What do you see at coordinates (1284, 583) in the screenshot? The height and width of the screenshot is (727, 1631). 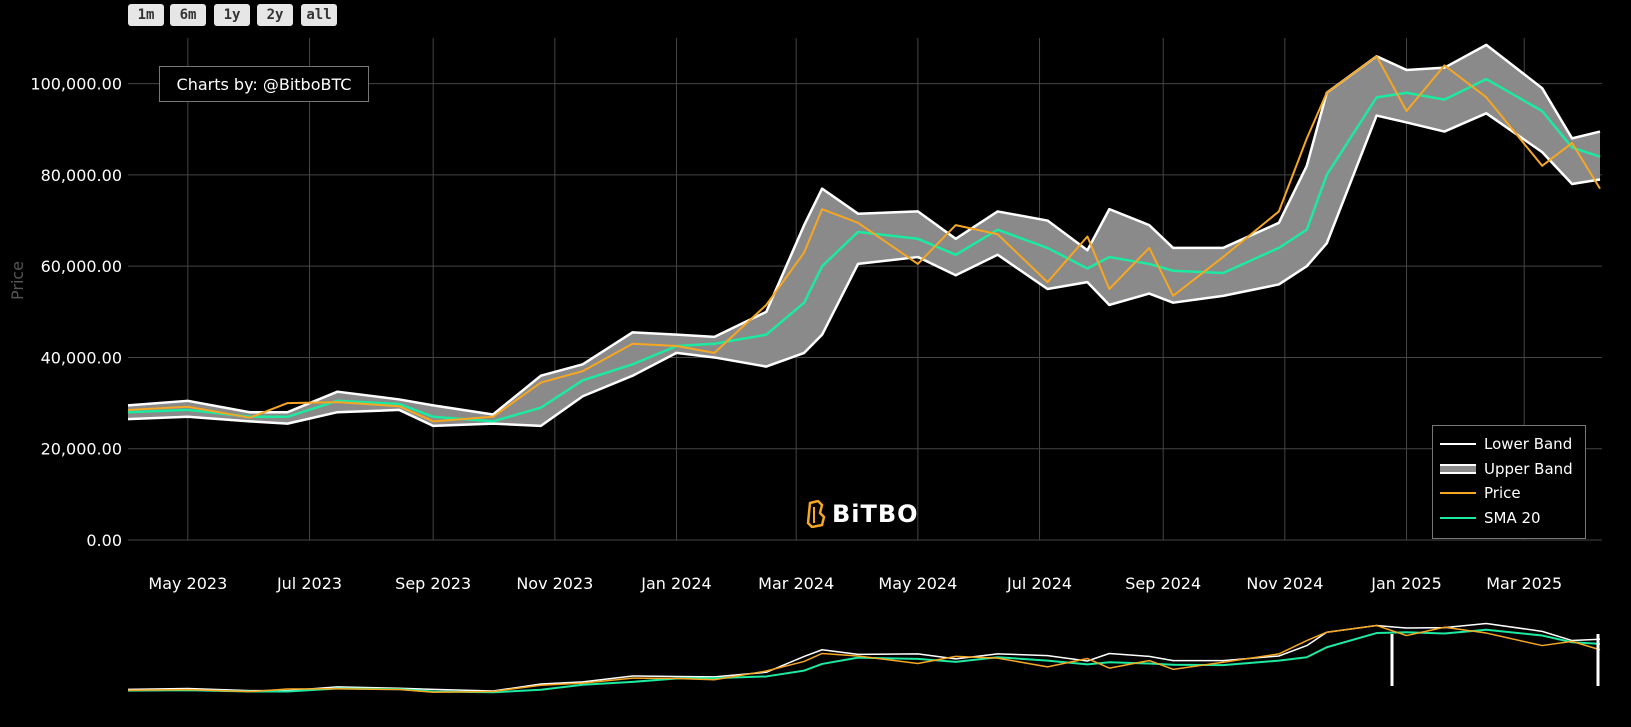 I see `x-tick-label: Nov 2024` at bounding box center [1284, 583].